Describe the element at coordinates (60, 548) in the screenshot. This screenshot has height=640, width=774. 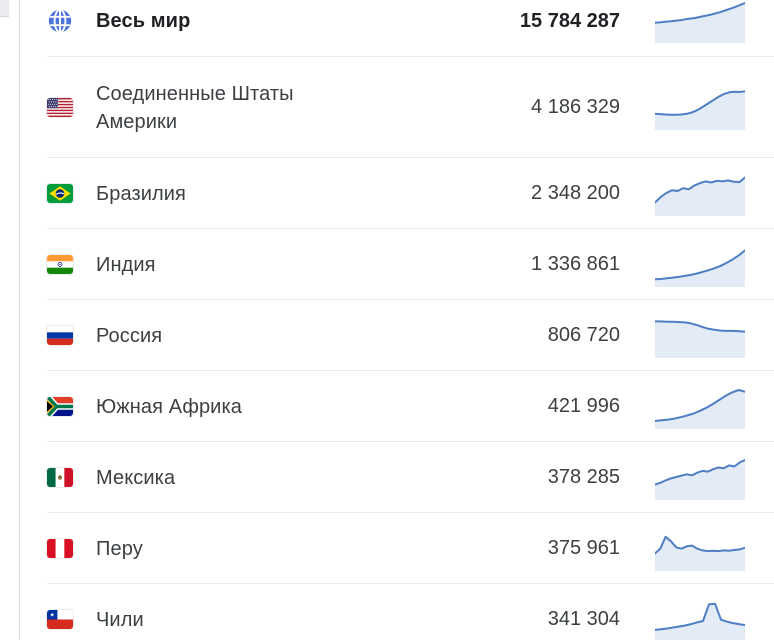
I see `flag-peru-icon` at that location.